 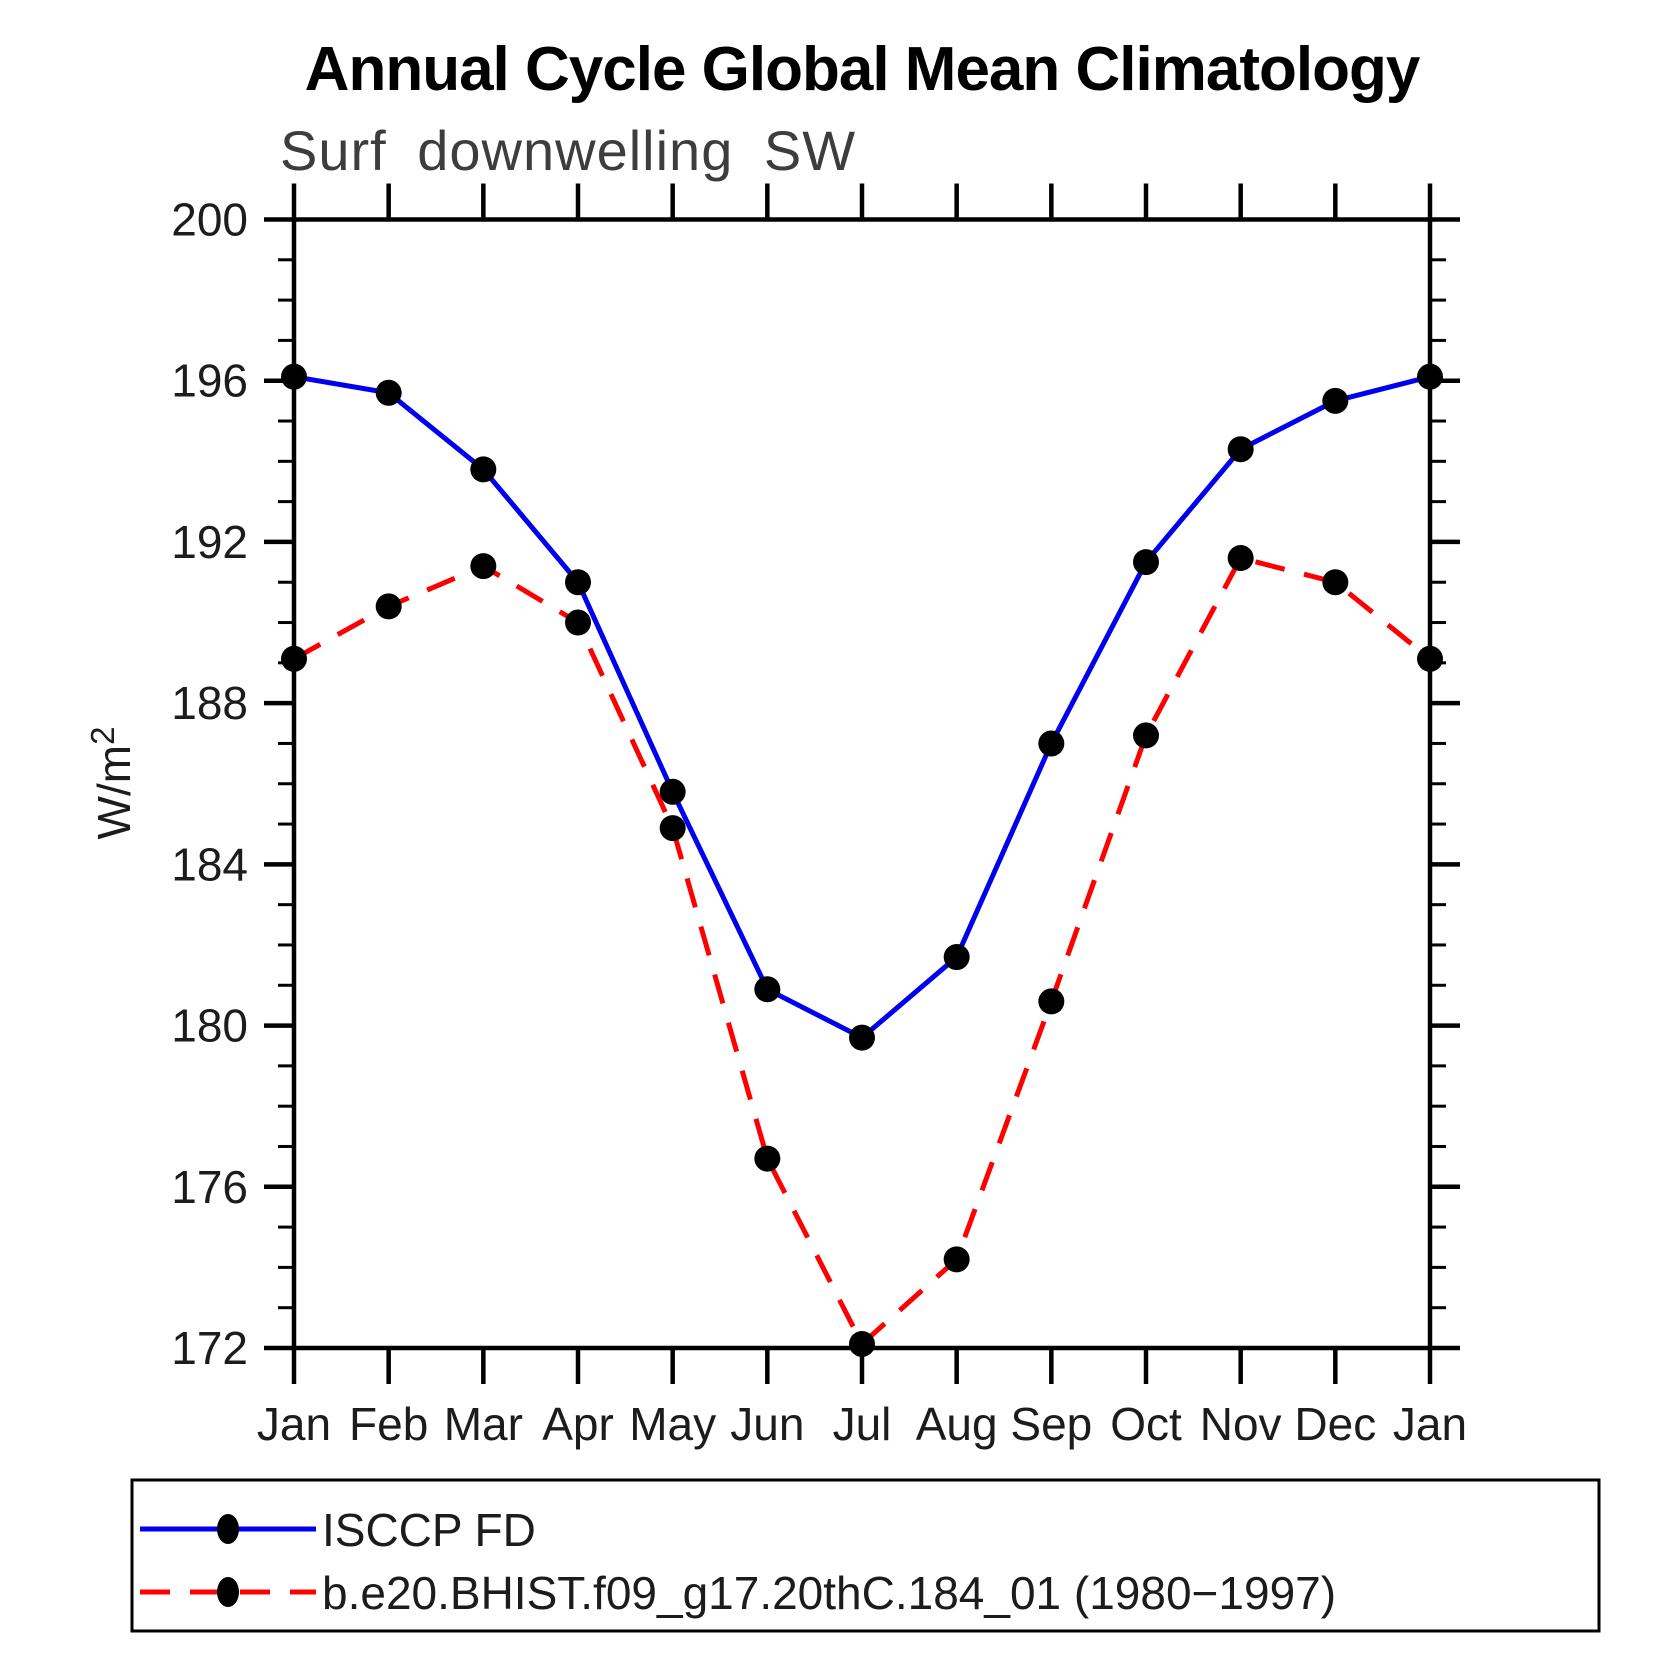 I want to click on y-tick-label: 172, so click(x=209, y=1348).